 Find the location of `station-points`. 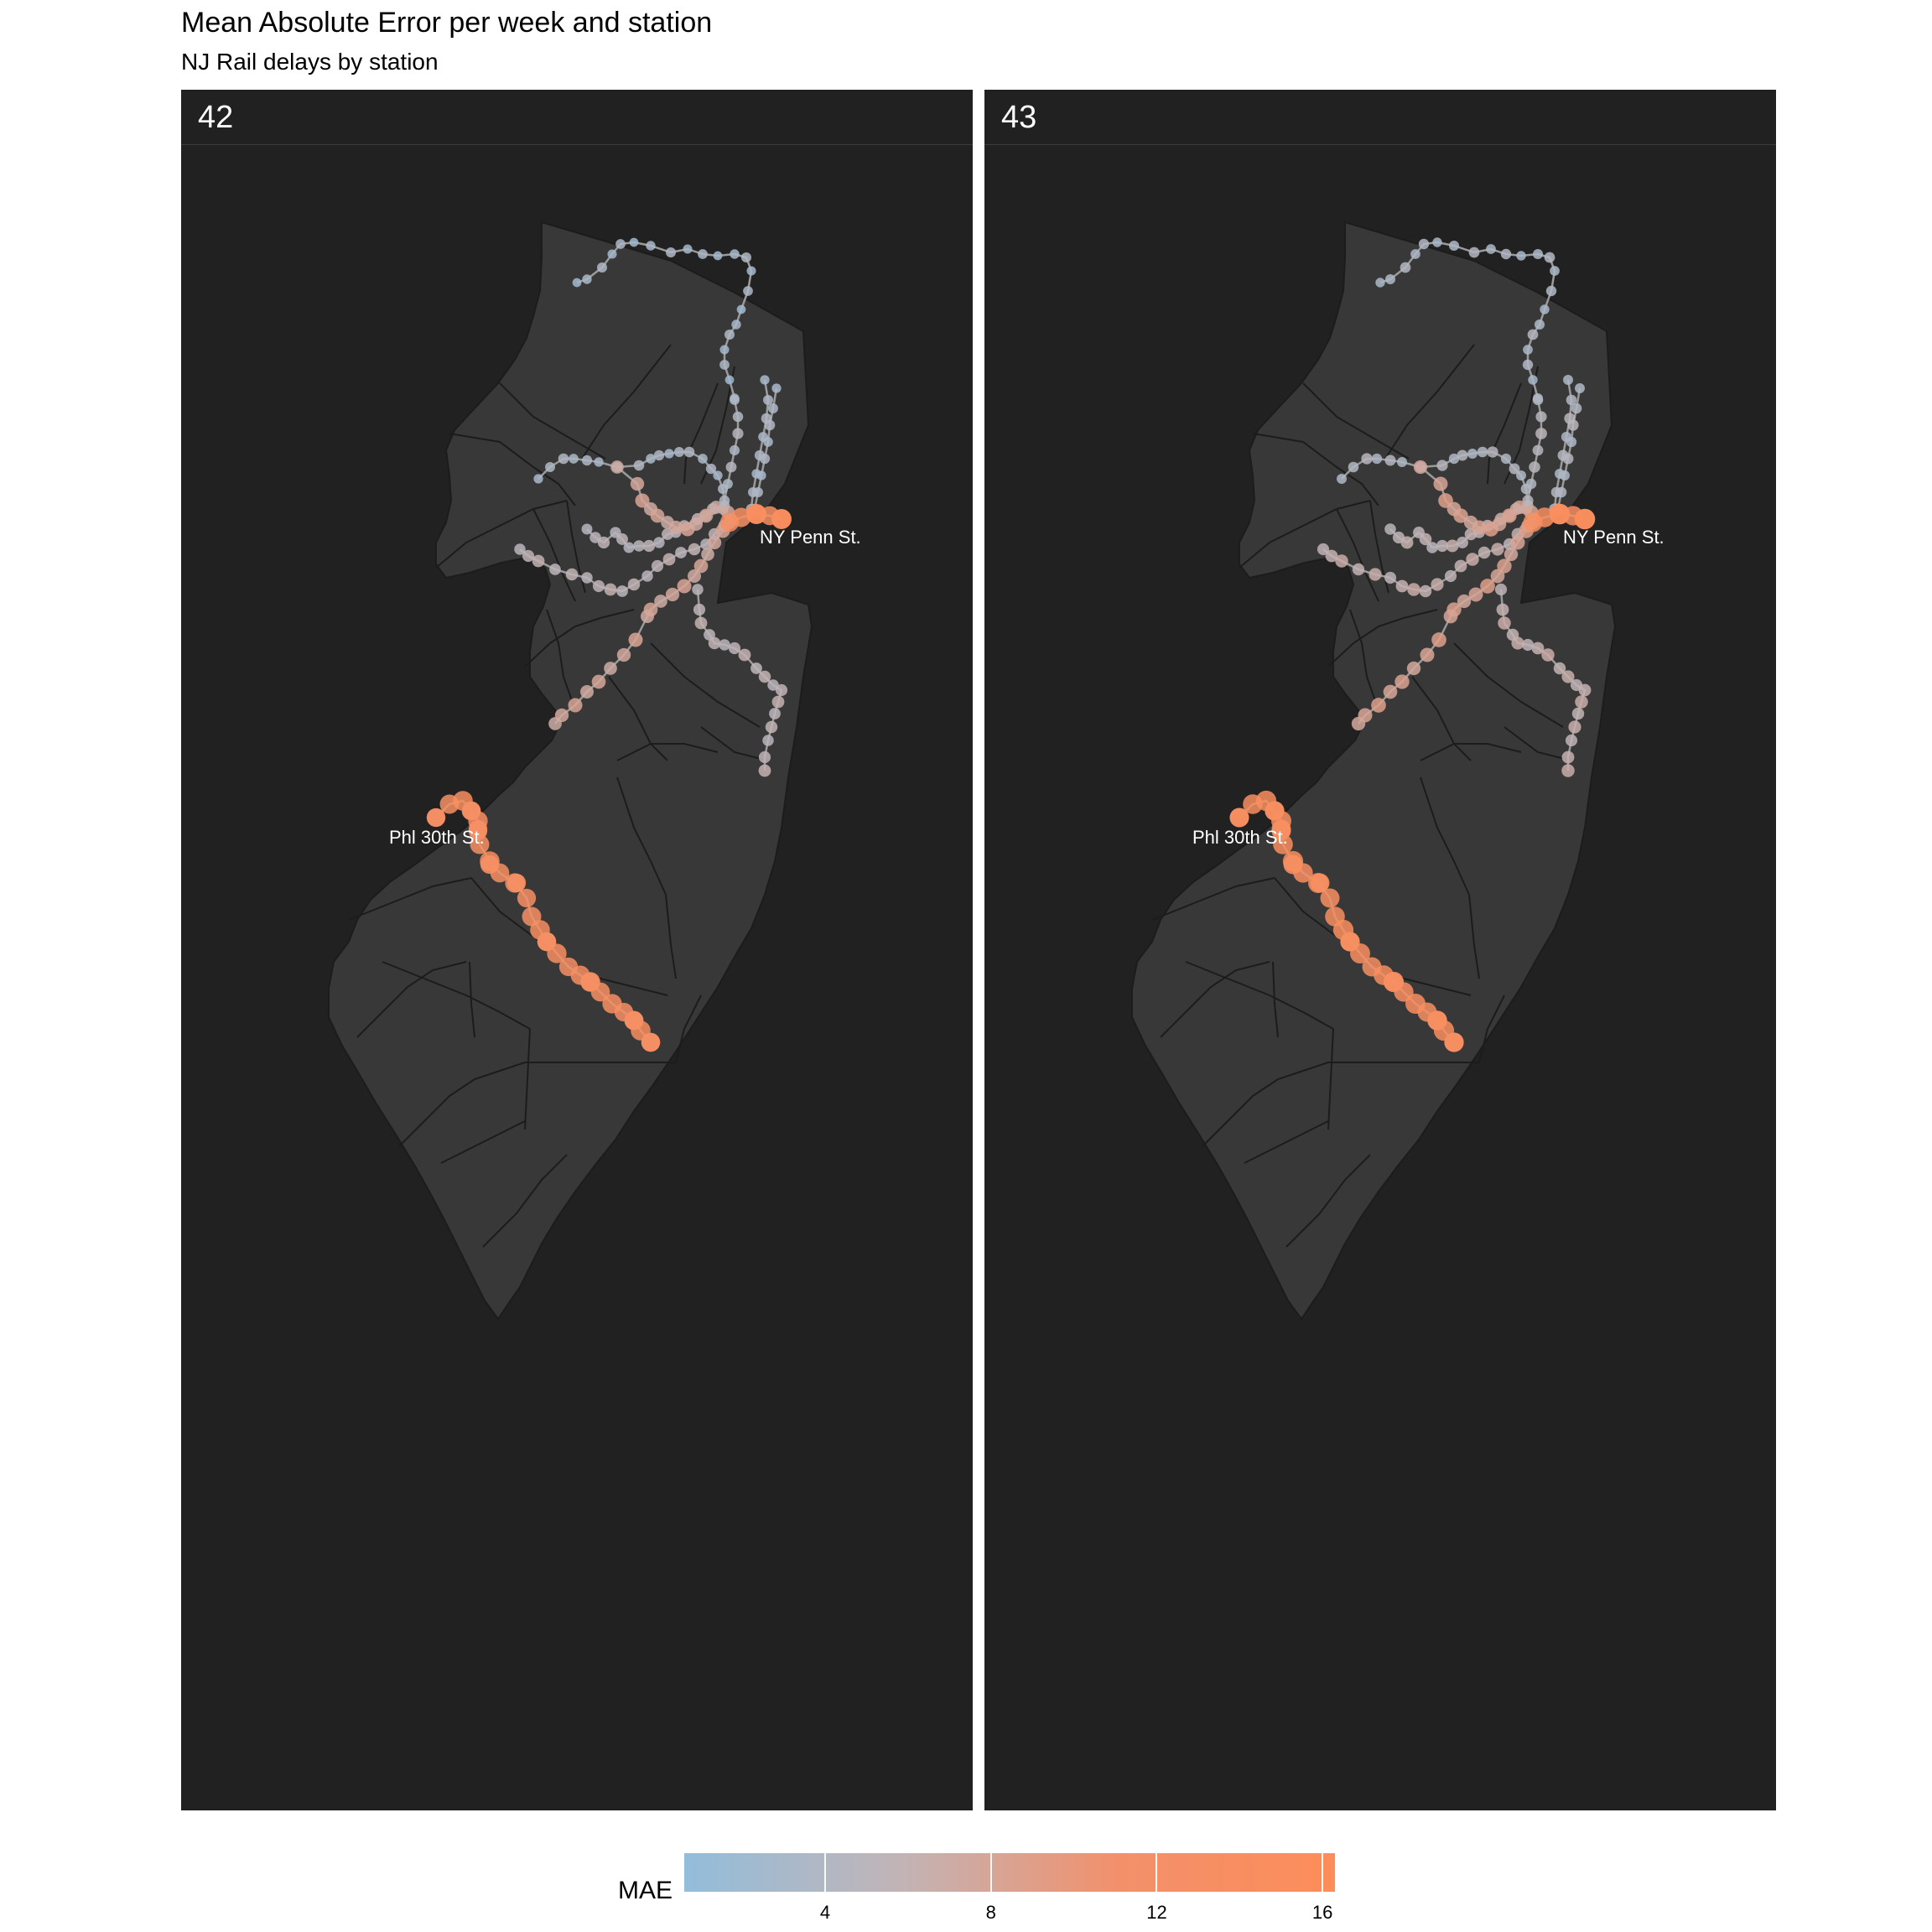

station-points is located at coordinates (609, 644).